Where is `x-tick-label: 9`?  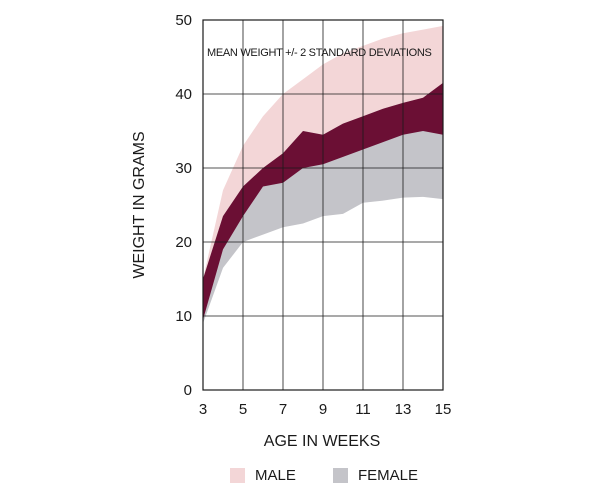
x-tick-label: 9 is located at coordinates (323, 409).